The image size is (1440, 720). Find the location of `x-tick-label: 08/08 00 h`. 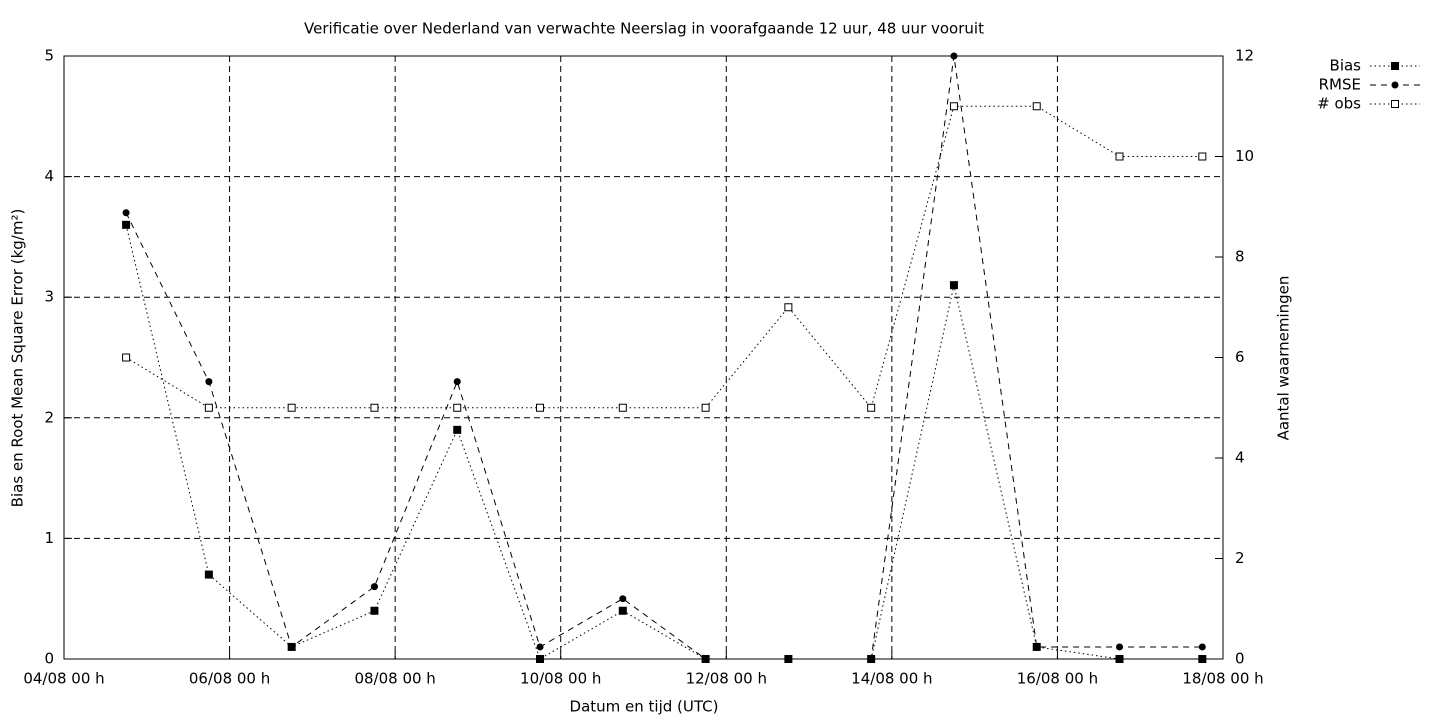

x-tick-label: 08/08 00 h is located at coordinates (394, 679).